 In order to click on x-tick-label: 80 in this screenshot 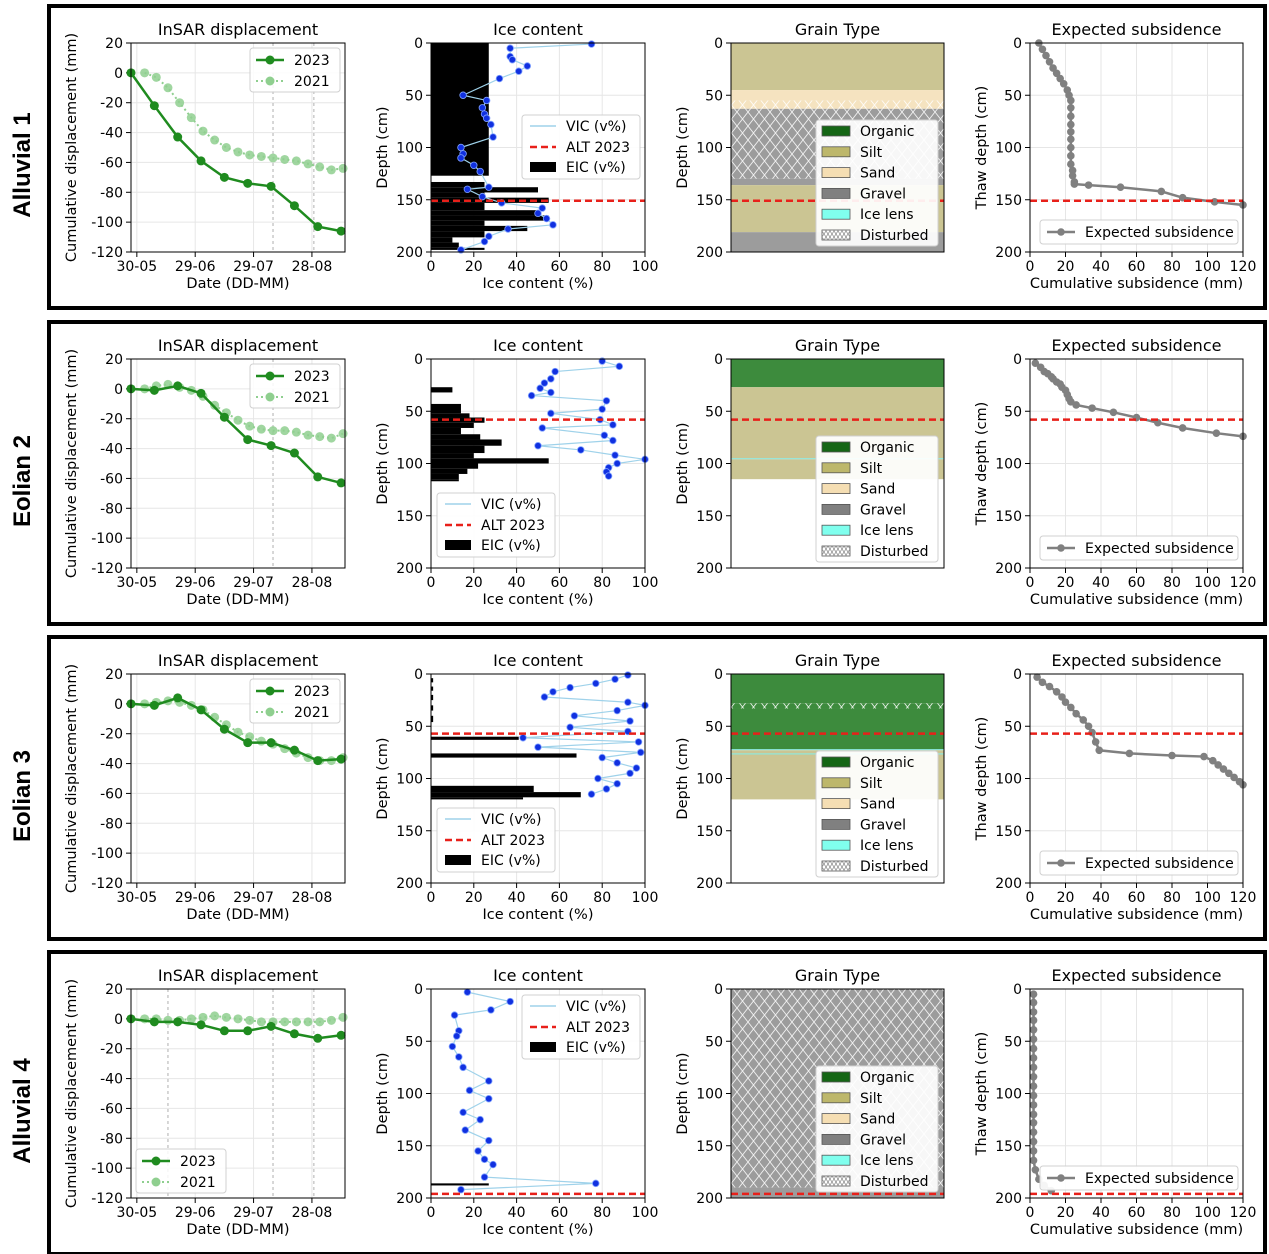, I will do `click(602, 267)`.